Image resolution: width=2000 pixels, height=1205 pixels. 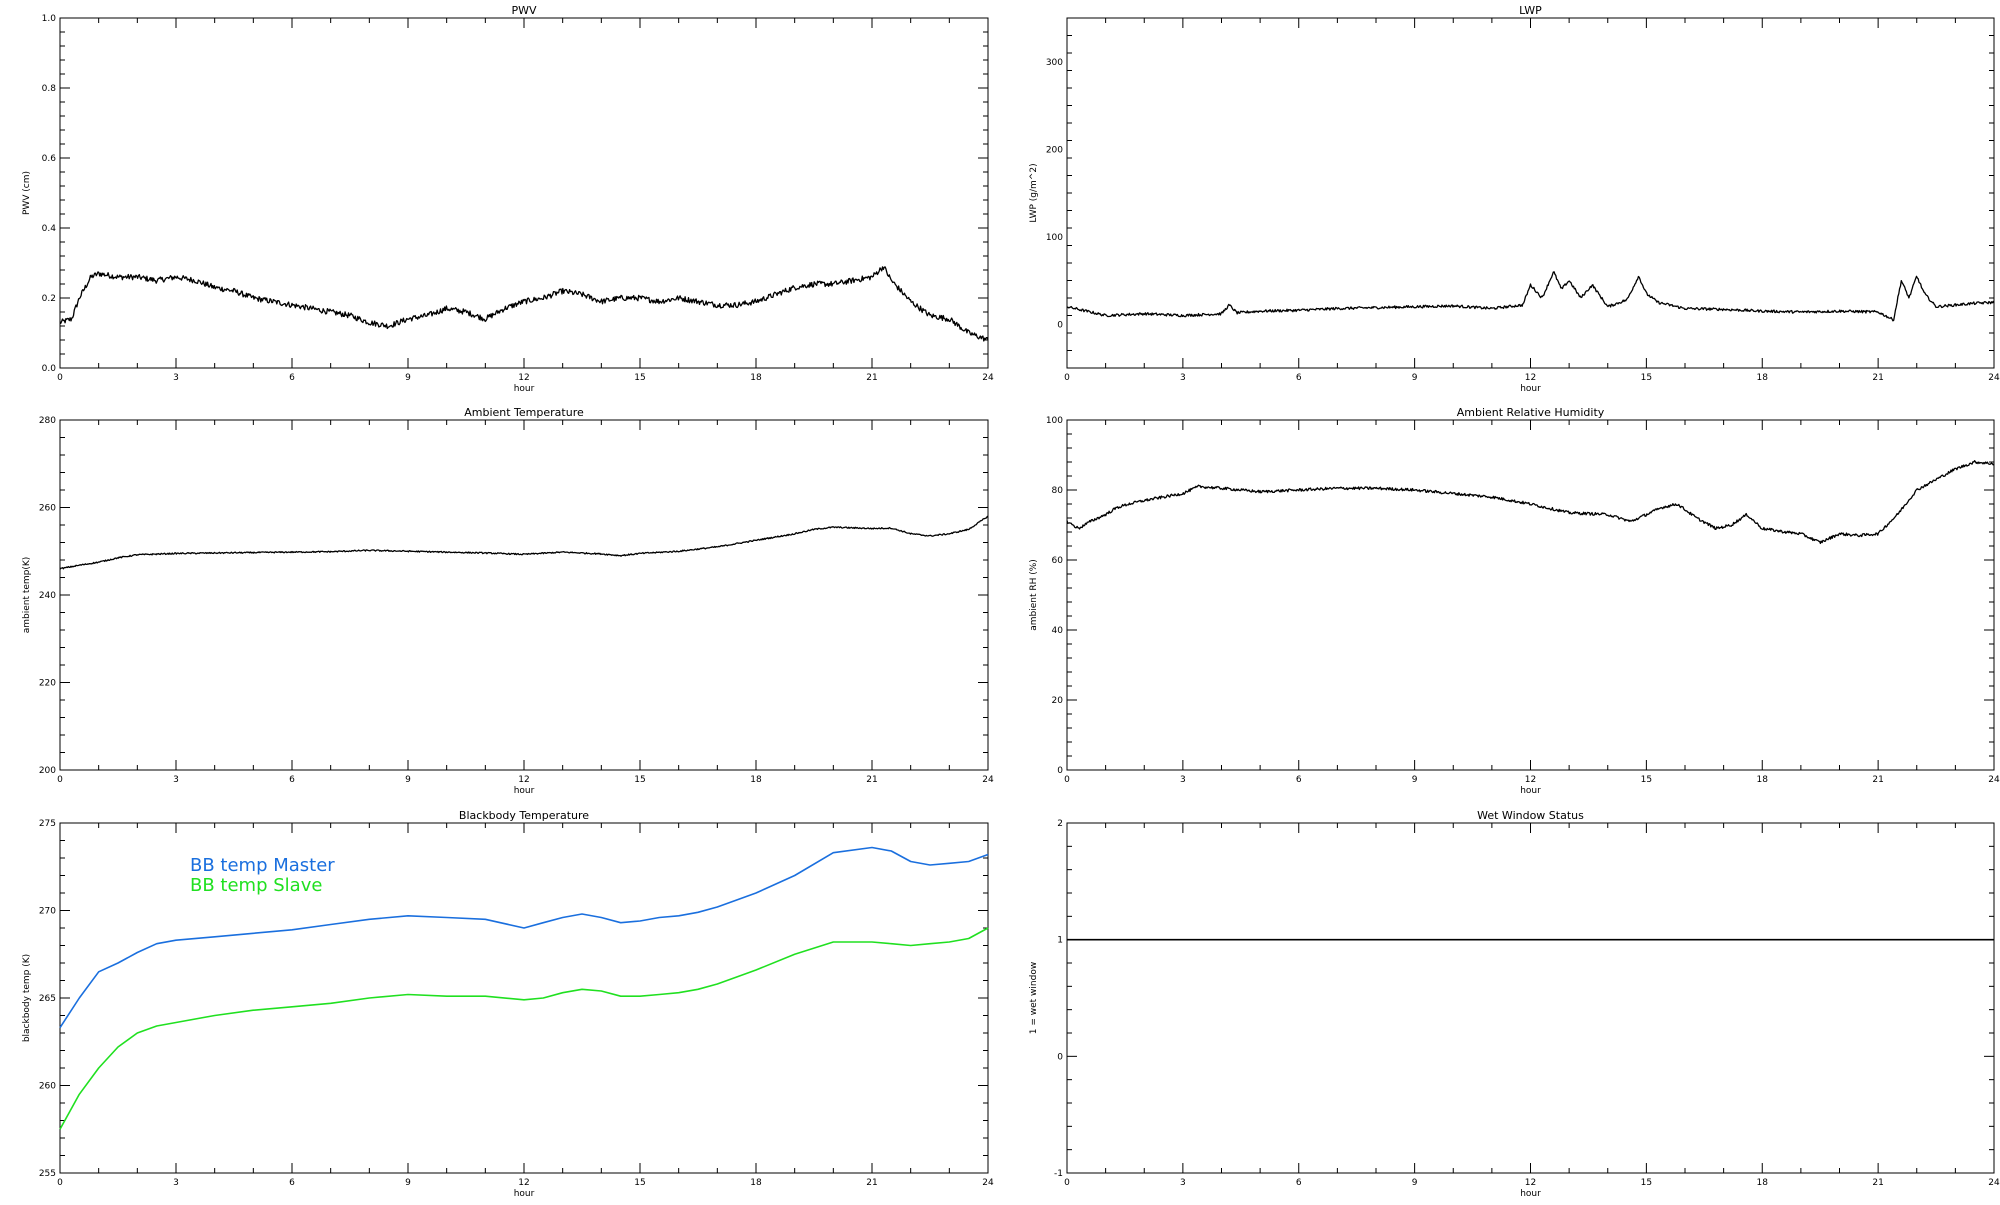 What do you see at coordinates (27, 193) in the screenshot?
I see `y-axis-label: PWV (cm)` at bounding box center [27, 193].